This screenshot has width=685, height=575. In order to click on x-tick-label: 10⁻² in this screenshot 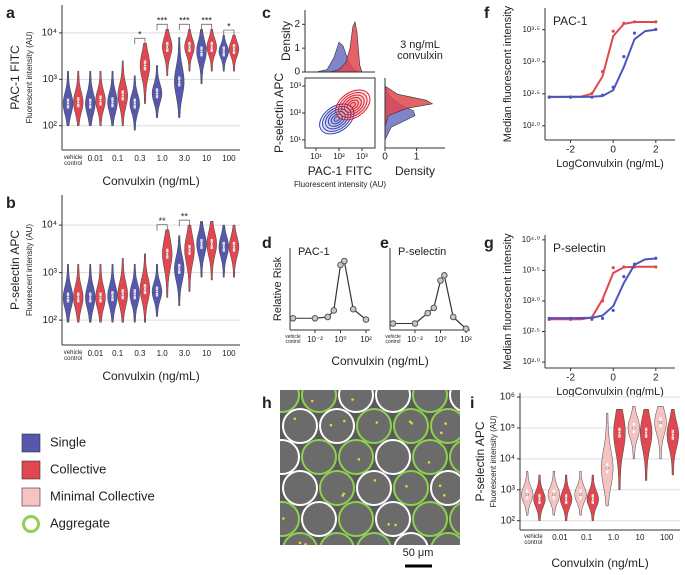, I will do `click(315, 339)`.